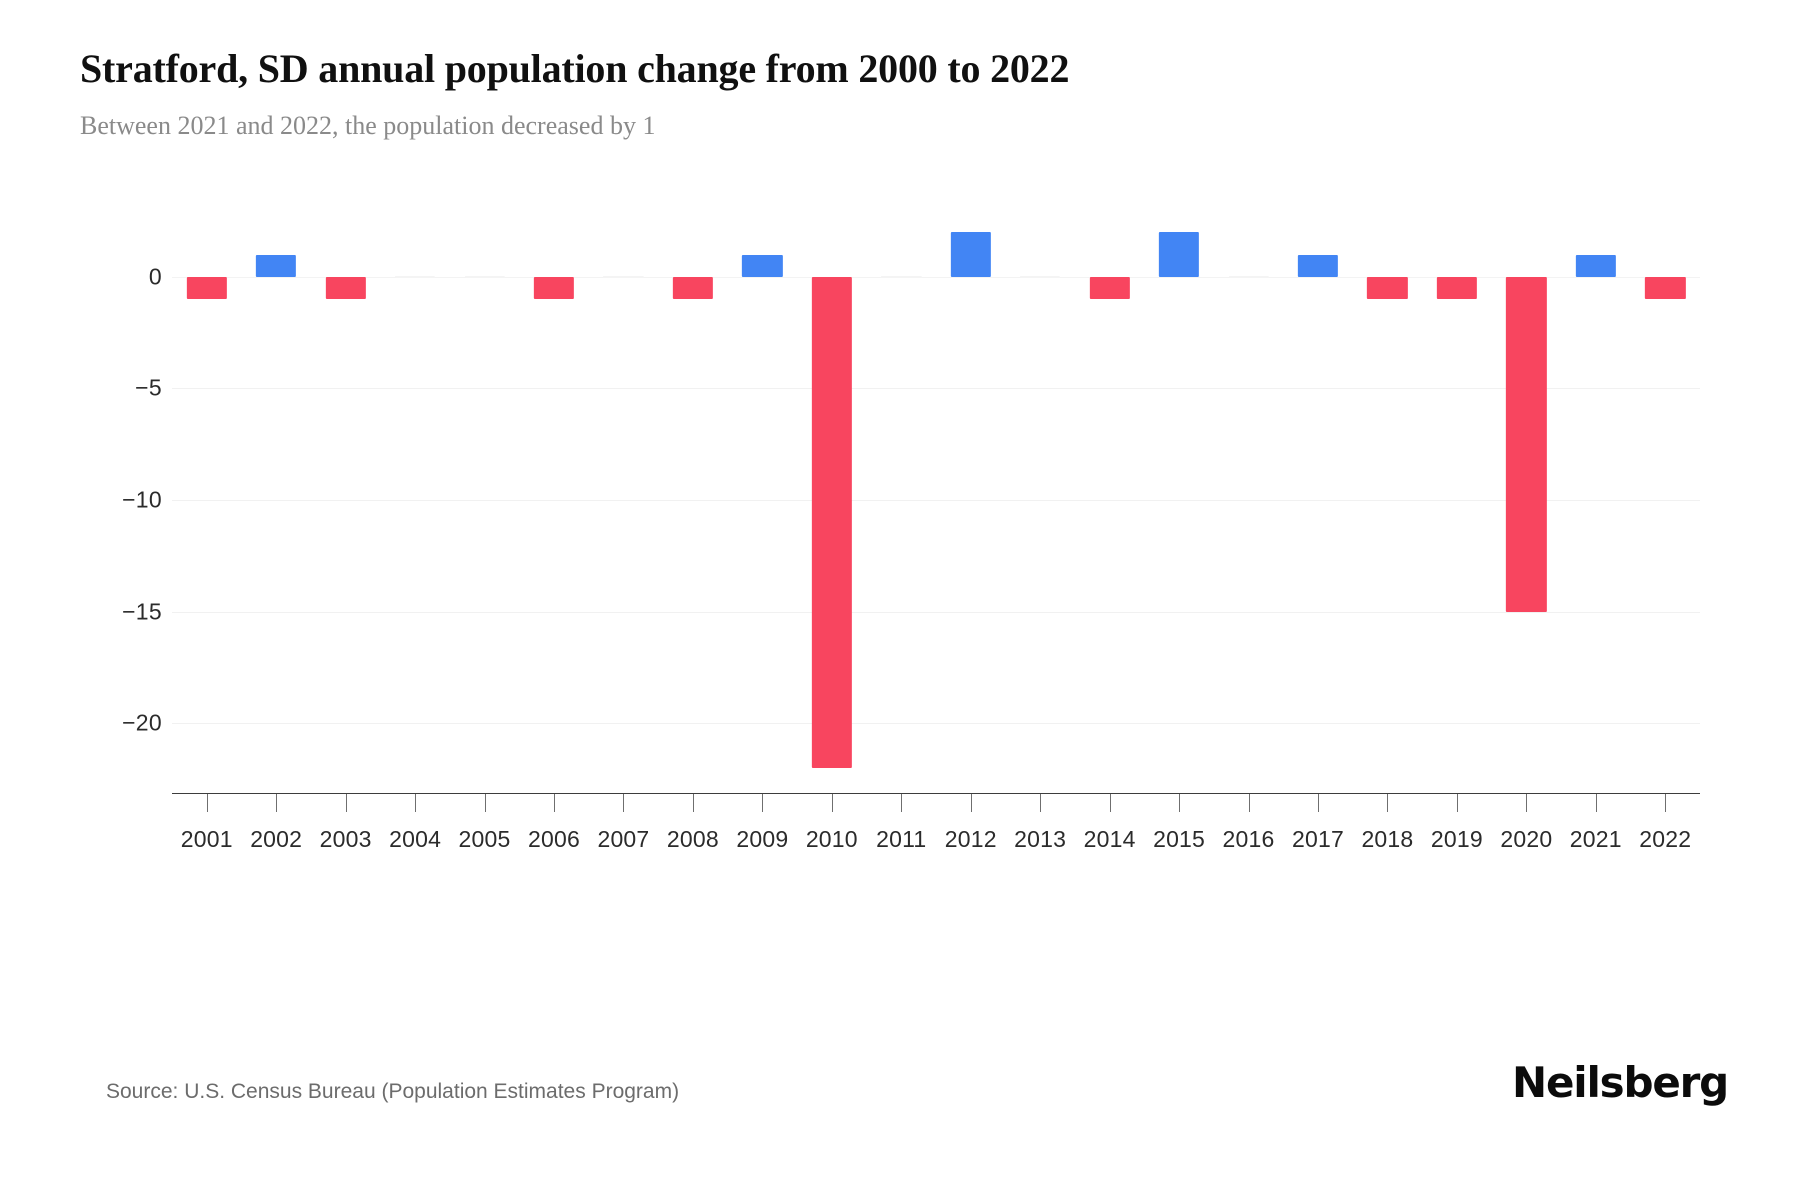 The width and height of the screenshot is (1800, 1200). What do you see at coordinates (1456, 839) in the screenshot?
I see `x-axis-label-2019: 2019` at bounding box center [1456, 839].